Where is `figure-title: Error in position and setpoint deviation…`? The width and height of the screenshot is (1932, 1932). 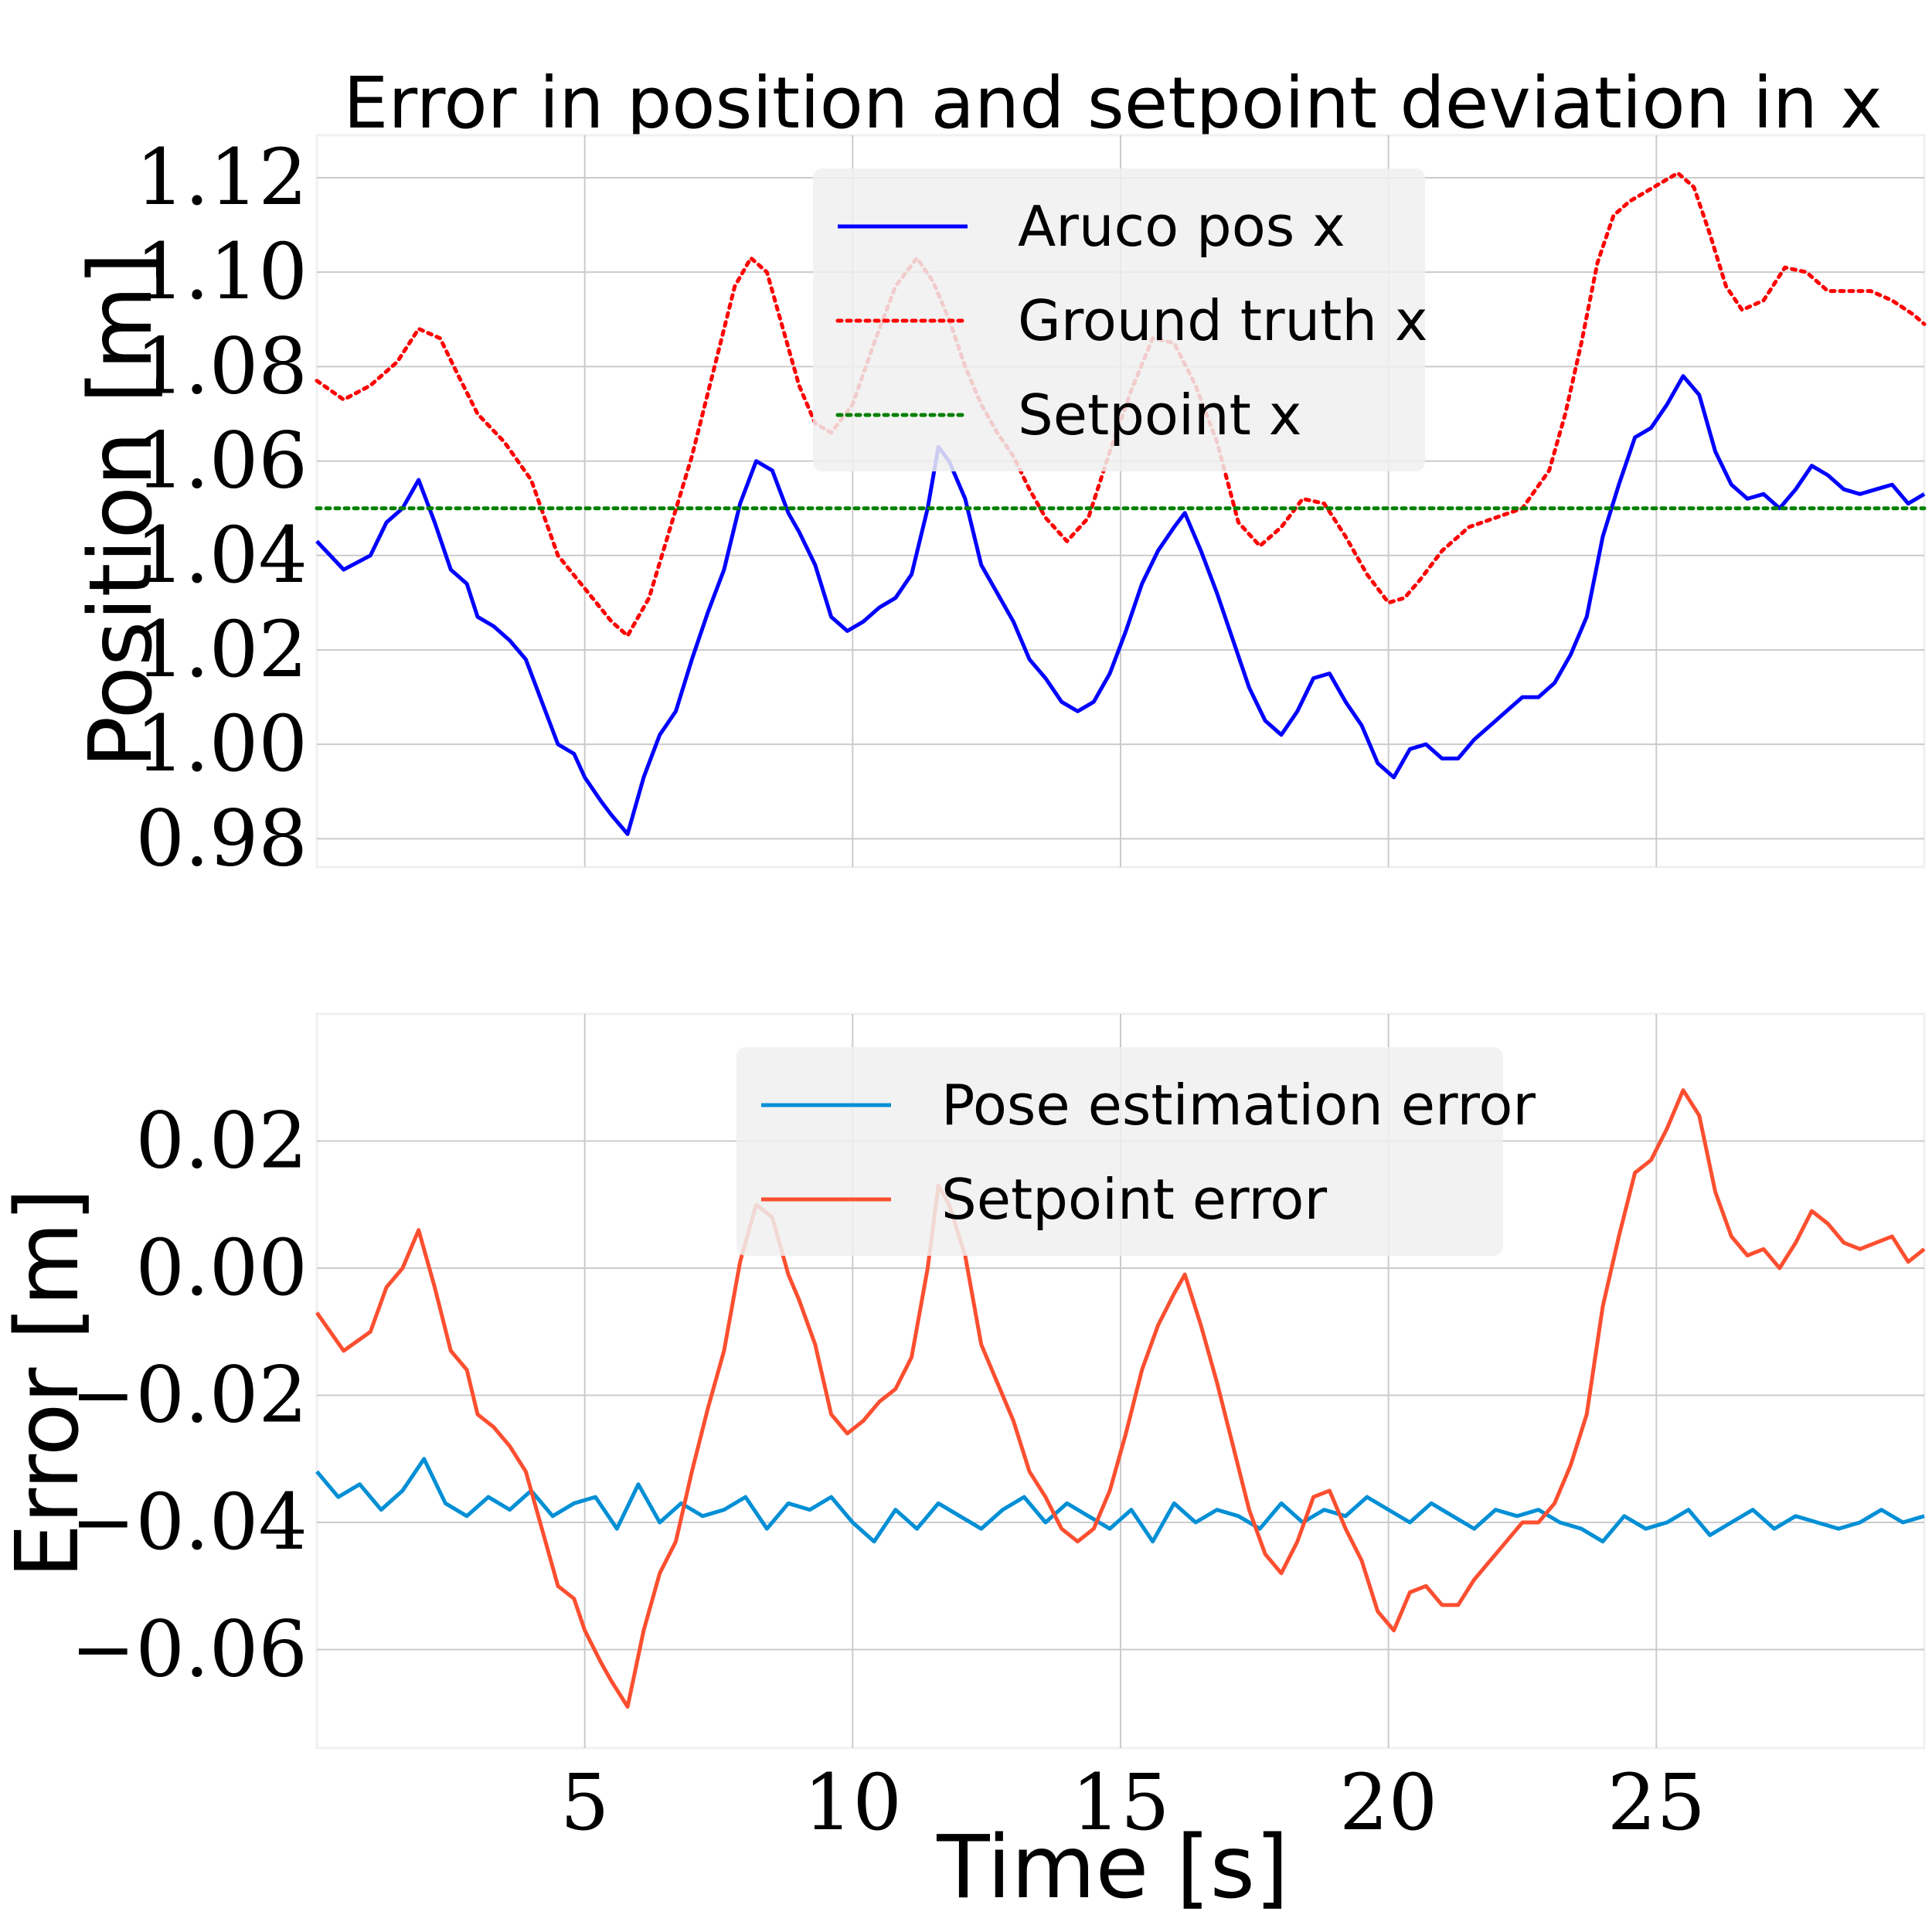
figure-title: Error in position and setpoint deviation… is located at coordinates (1113, 104).